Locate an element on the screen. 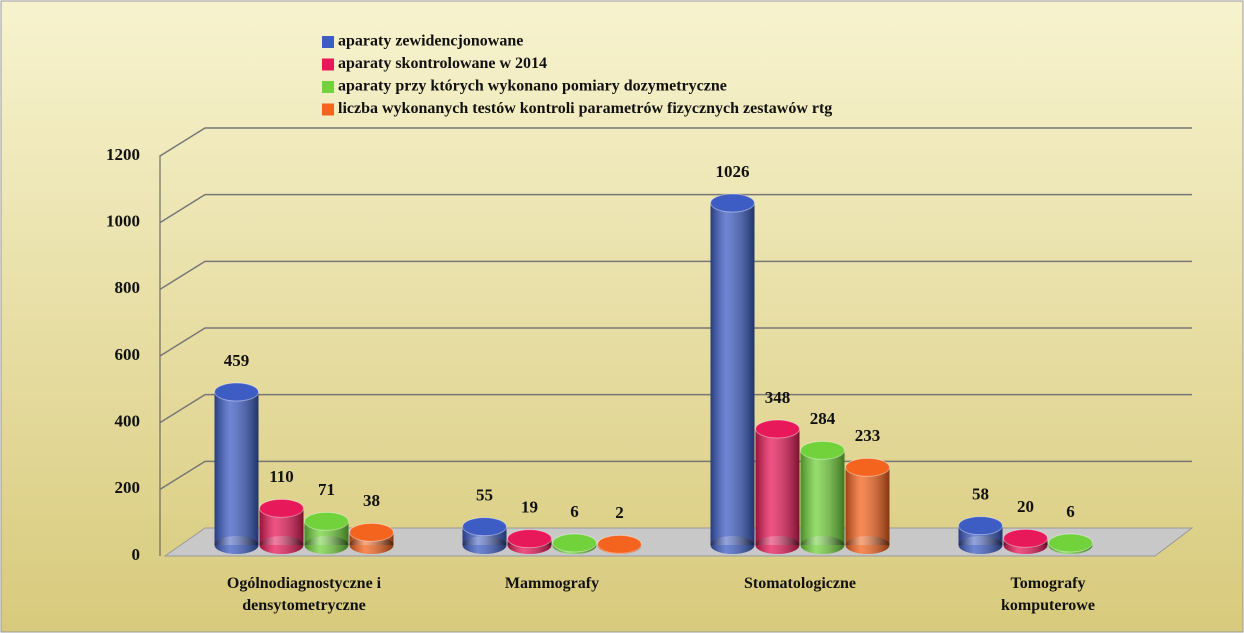 The image size is (1244, 633). value-label: 2 is located at coordinates (619, 512).